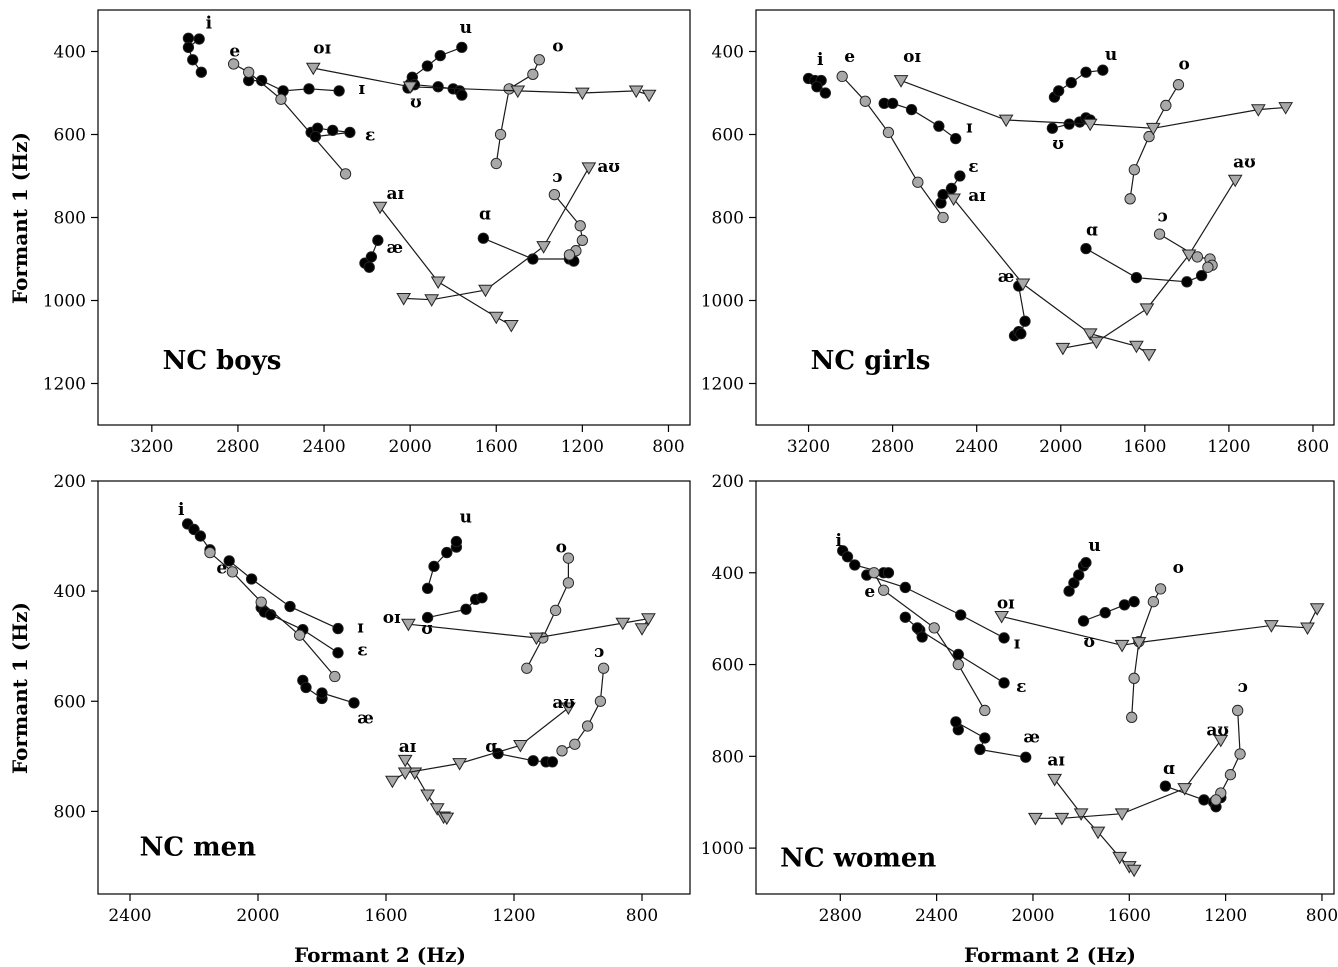  Describe the element at coordinates (1050, 955) in the screenshot. I see `x-axis-title-right: Formant 2 (Hz)` at that location.